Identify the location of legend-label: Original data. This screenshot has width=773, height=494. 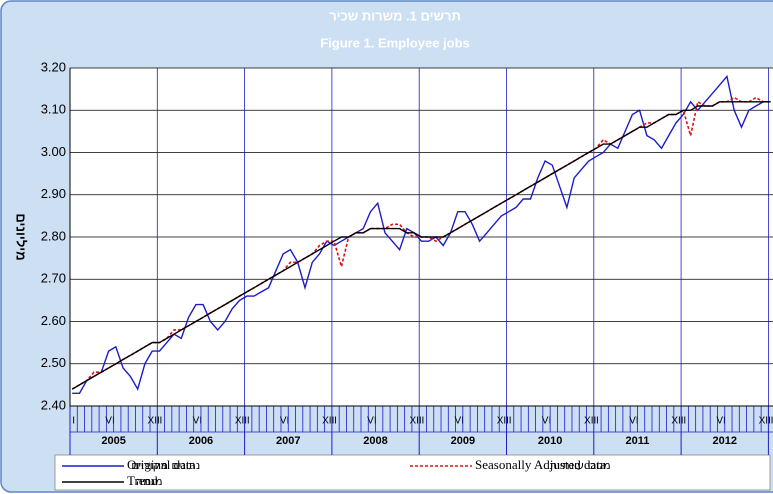
(161, 464).